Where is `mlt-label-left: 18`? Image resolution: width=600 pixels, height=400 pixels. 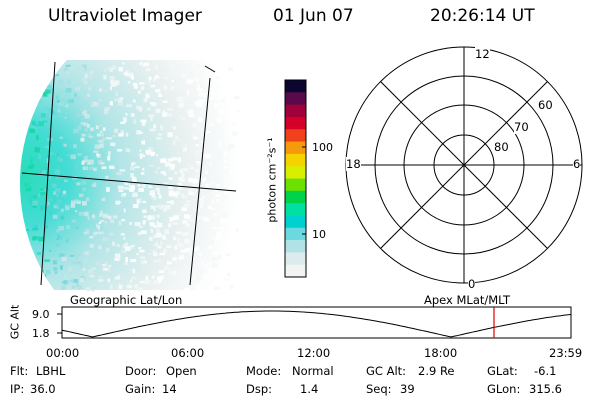 mlt-label-left: 18 is located at coordinates (353, 164).